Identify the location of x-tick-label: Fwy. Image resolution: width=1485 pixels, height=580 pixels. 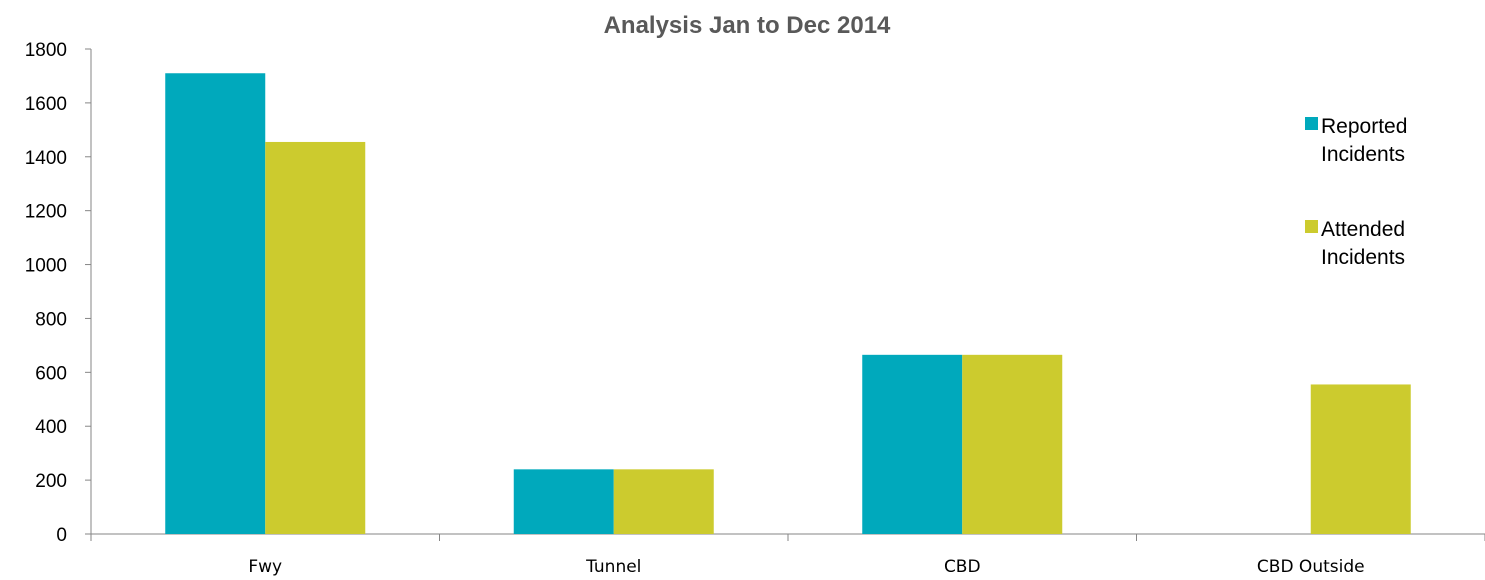
(265, 567).